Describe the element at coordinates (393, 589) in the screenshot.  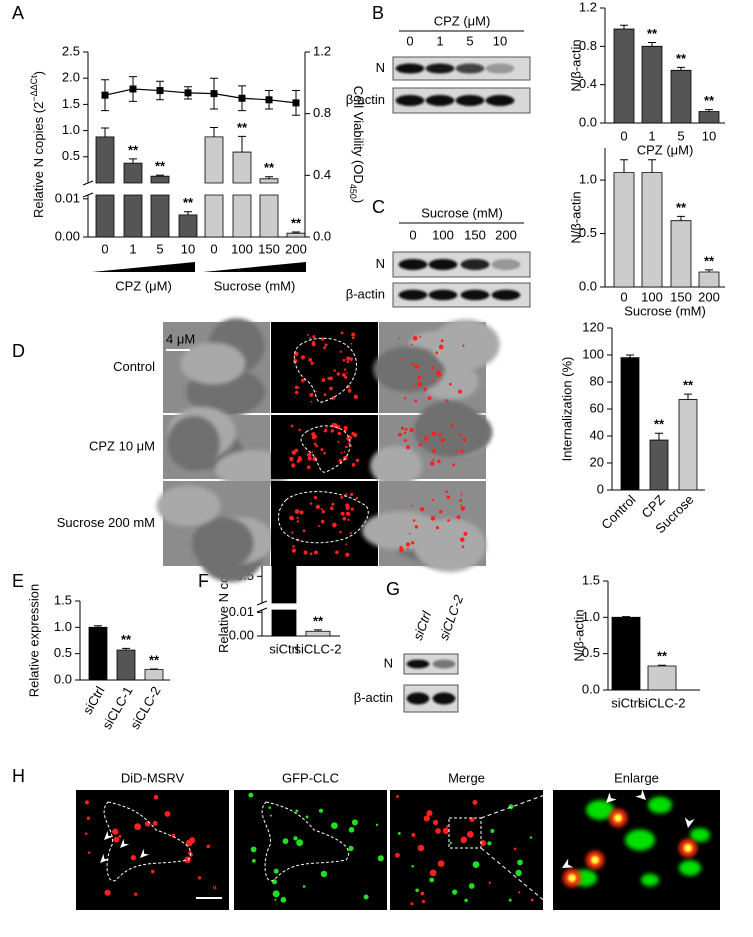
I see `panel-label: G` at that location.